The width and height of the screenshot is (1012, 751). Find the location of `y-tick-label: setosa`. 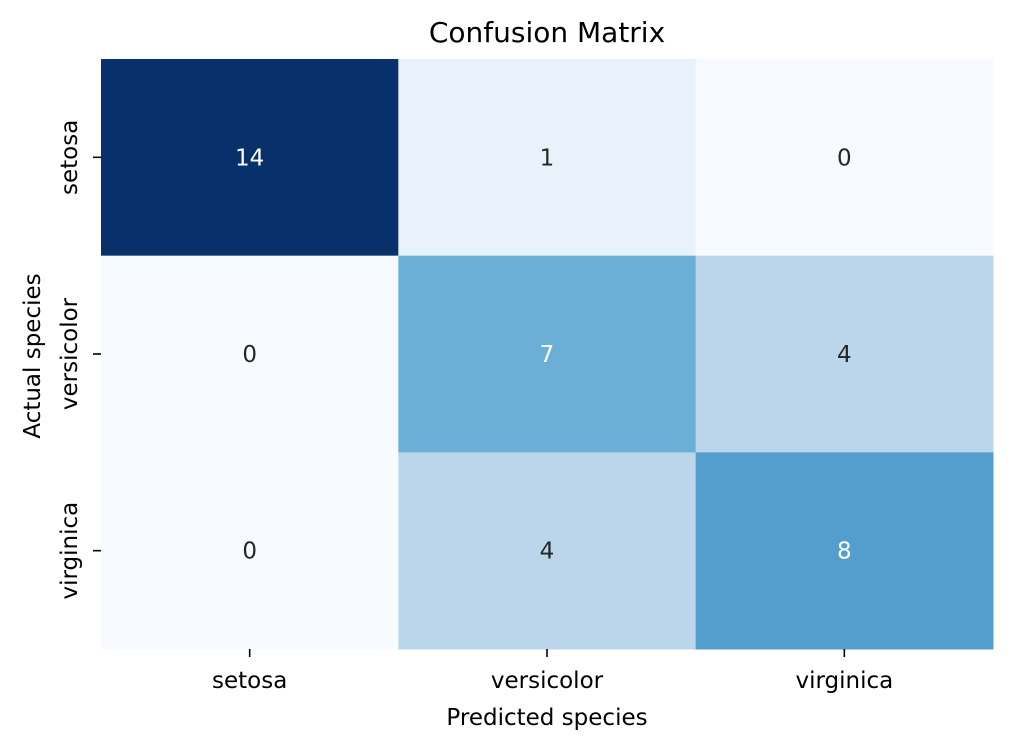

y-tick-label: setosa is located at coordinates (70, 157).